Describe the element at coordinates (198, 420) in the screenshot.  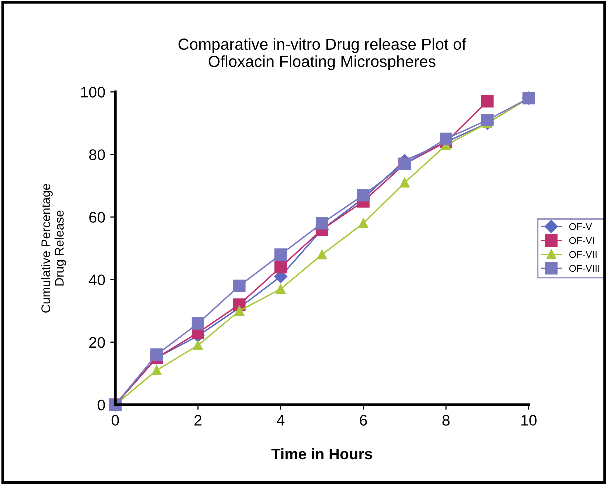
I see `x-tick-label: 2` at that location.